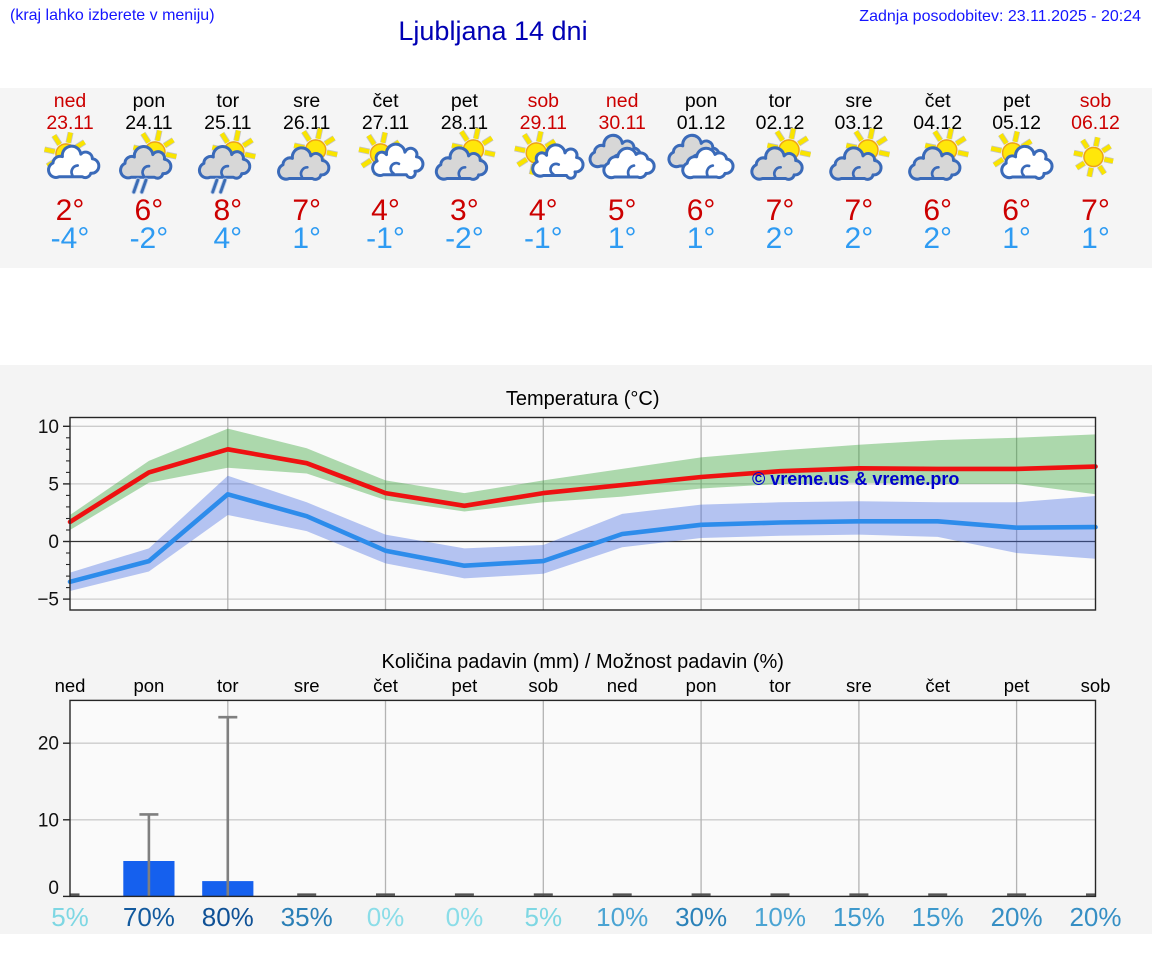 This screenshot has width=1152, height=975. I want to click on svg-text: 5, so click(53, 484).